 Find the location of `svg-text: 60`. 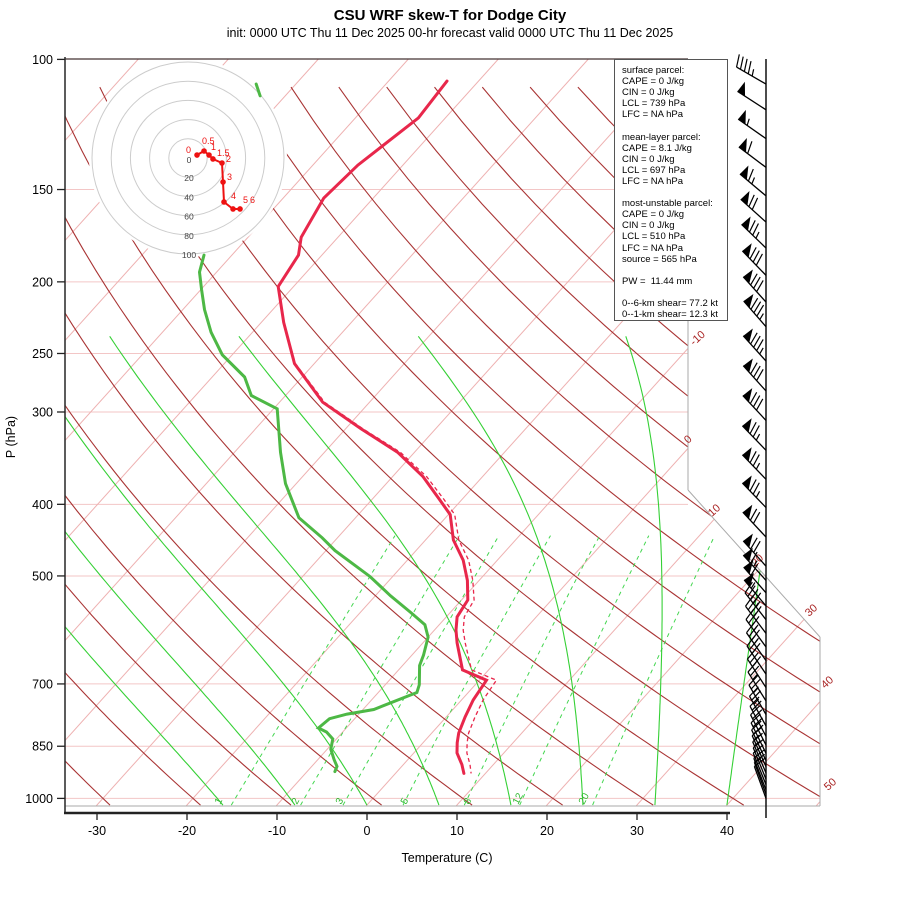

svg-text: 60 is located at coordinates (189, 217).